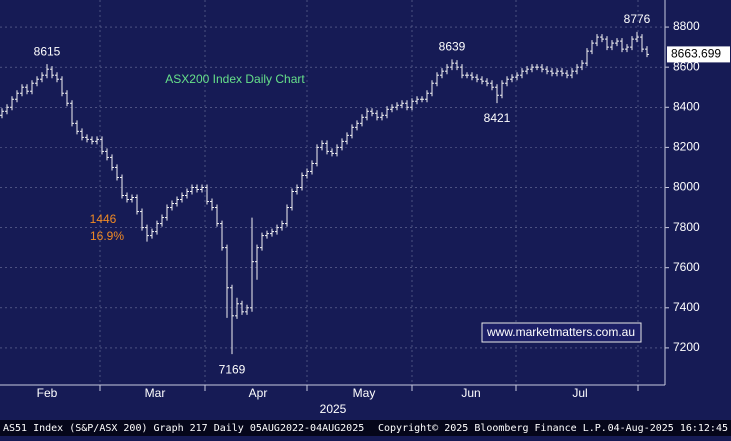 The height and width of the screenshot is (441, 731). Describe the element at coordinates (364, 393) in the screenshot. I see `x-tick-label: May` at that location.